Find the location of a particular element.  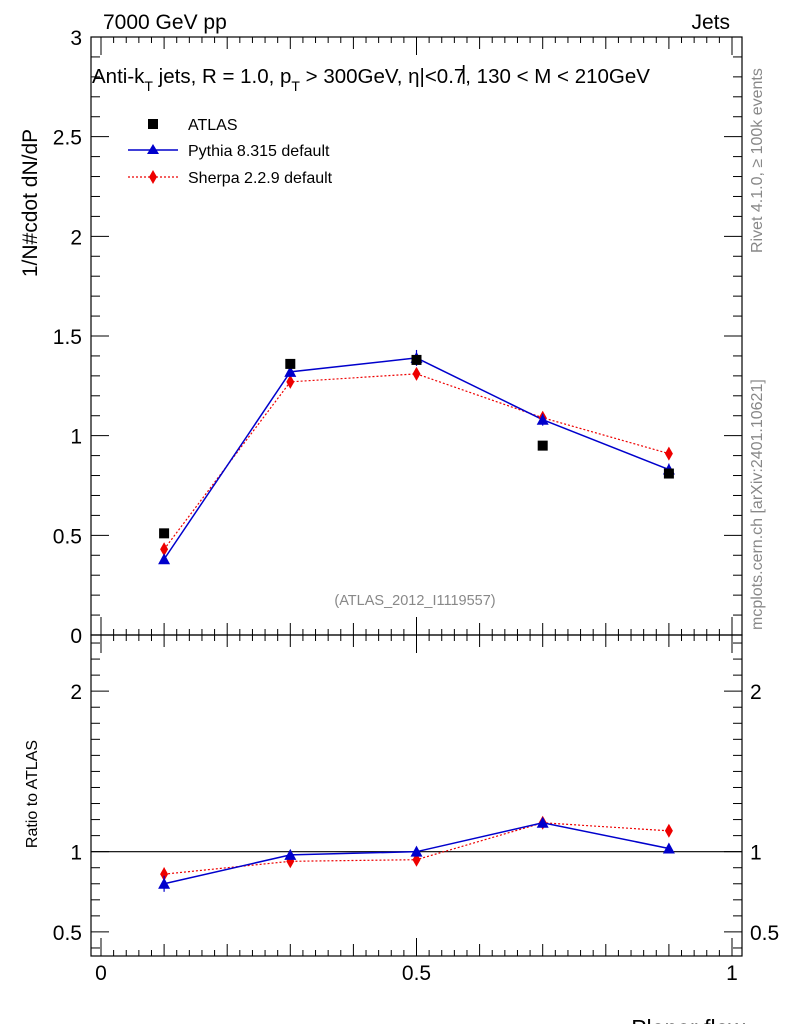

rivet-label: Rivet 4.1.0, ≥ 100k events is located at coordinates (757, 160).